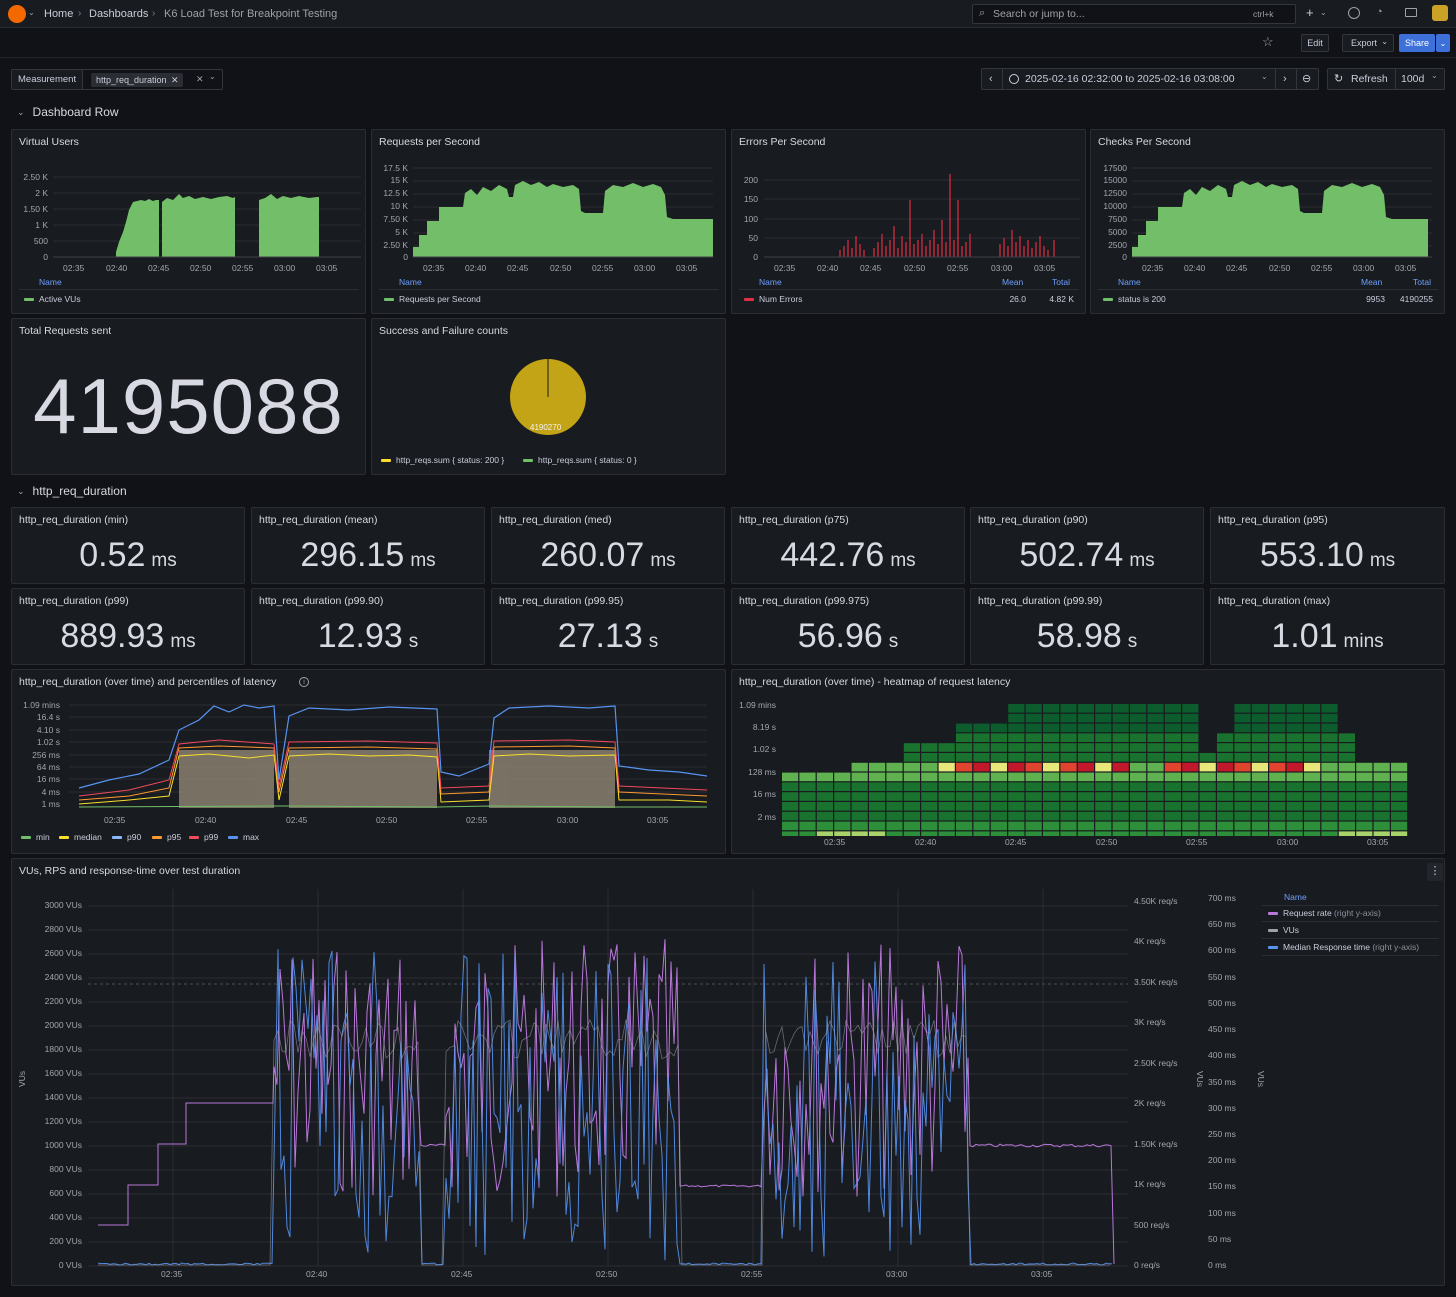  I want to click on legend-item-min: min, so click(35, 837).